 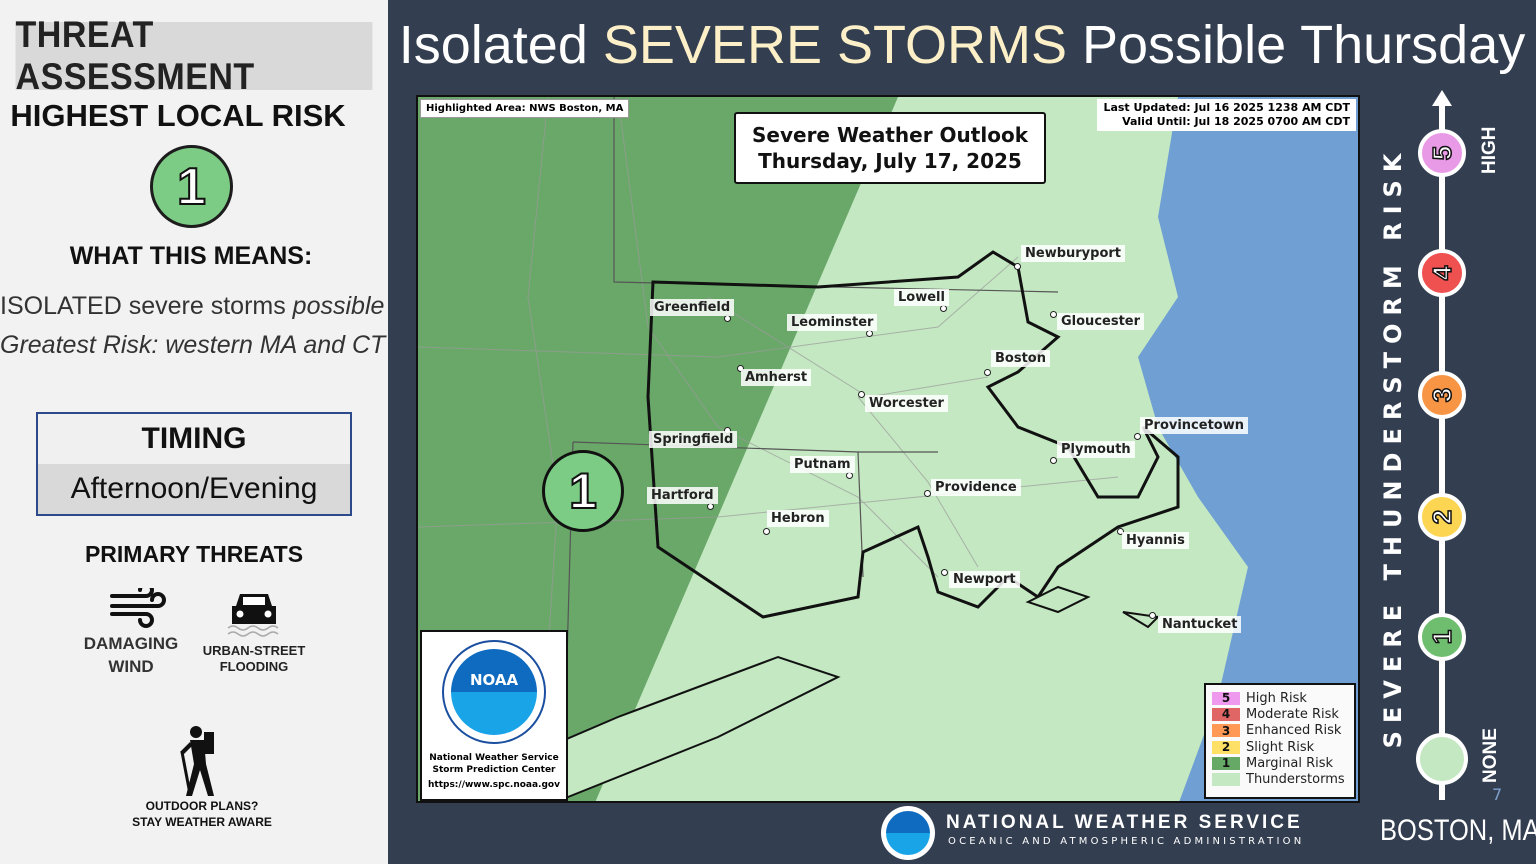 I want to click on threat-label-line: WIND, so click(x=131, y=666).